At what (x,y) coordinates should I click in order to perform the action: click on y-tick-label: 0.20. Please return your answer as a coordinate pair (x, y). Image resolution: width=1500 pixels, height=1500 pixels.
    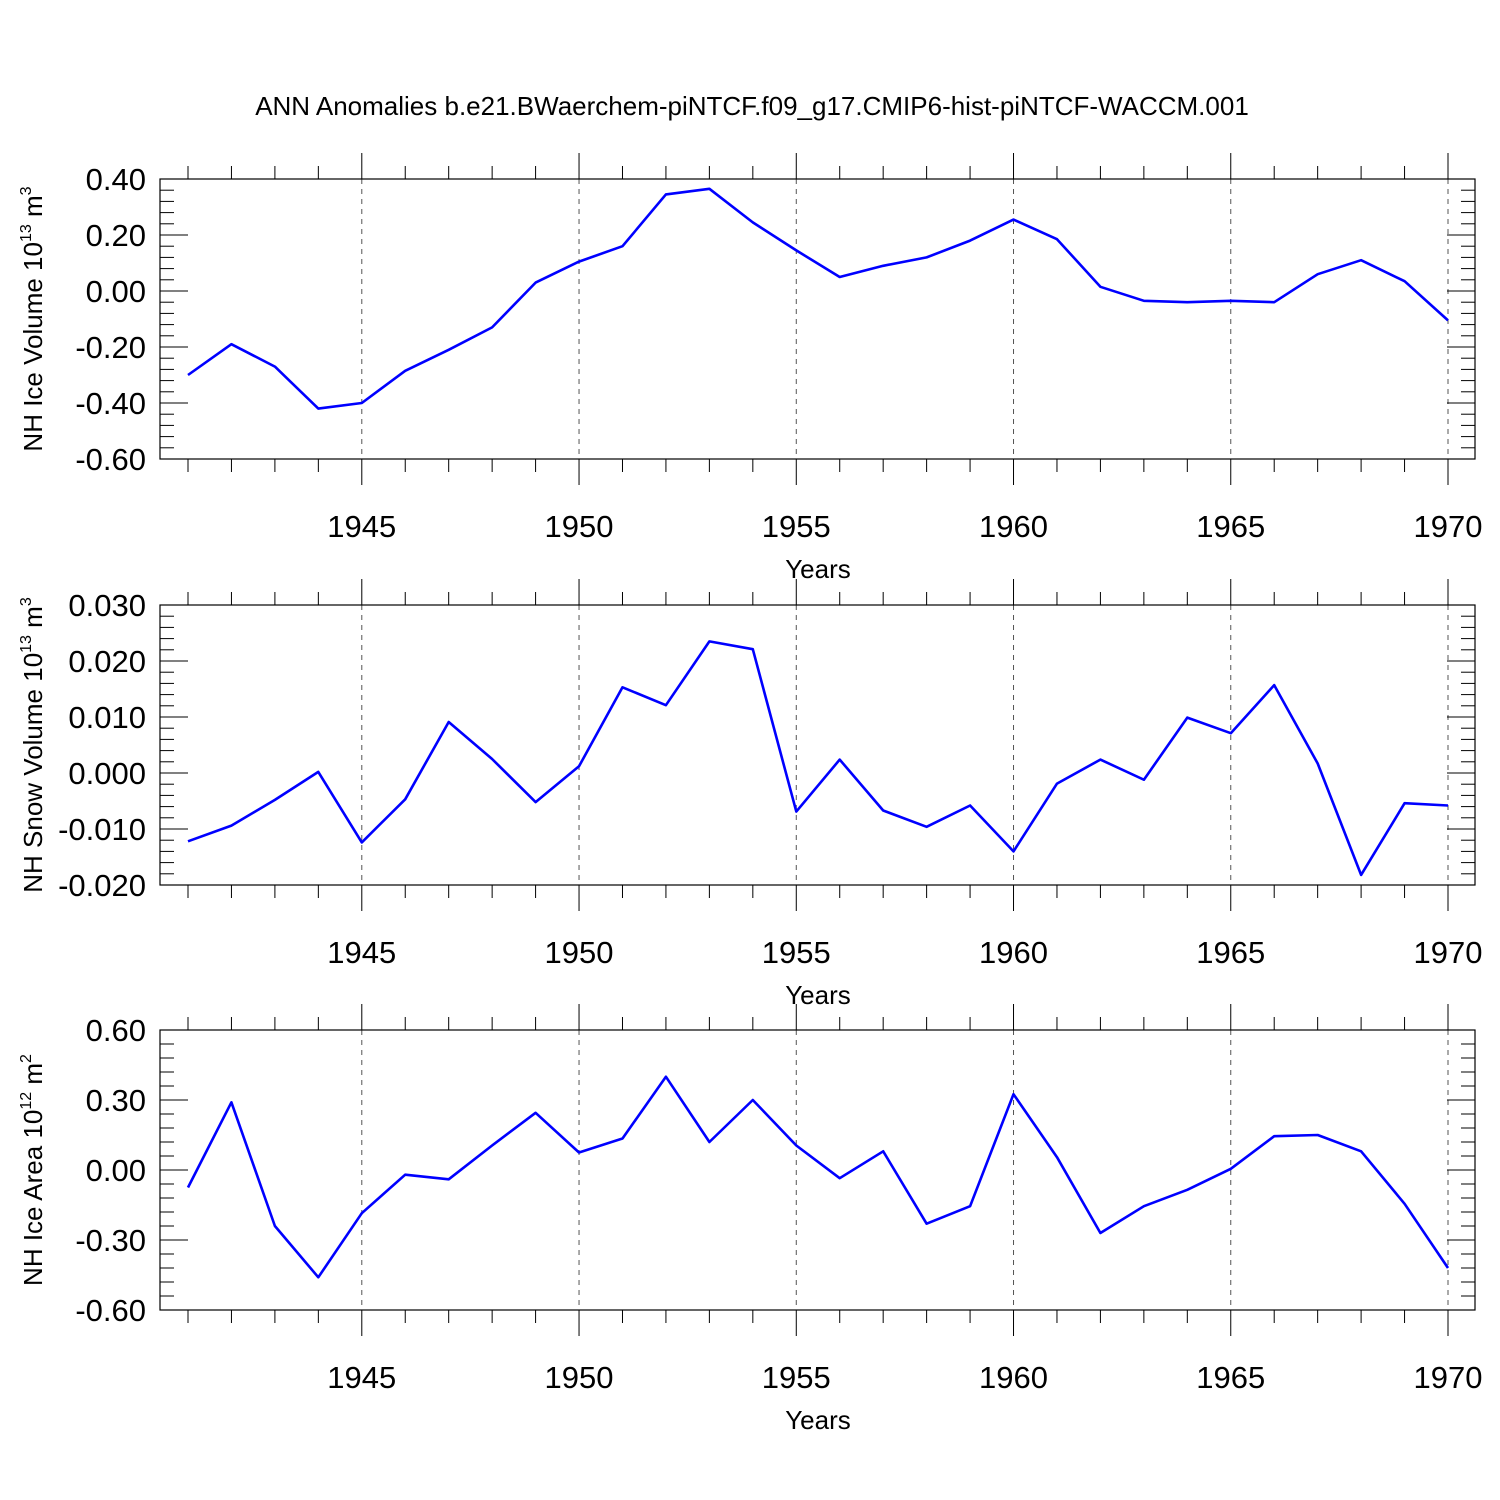
    Looking at the image, I should click on (116, 235).